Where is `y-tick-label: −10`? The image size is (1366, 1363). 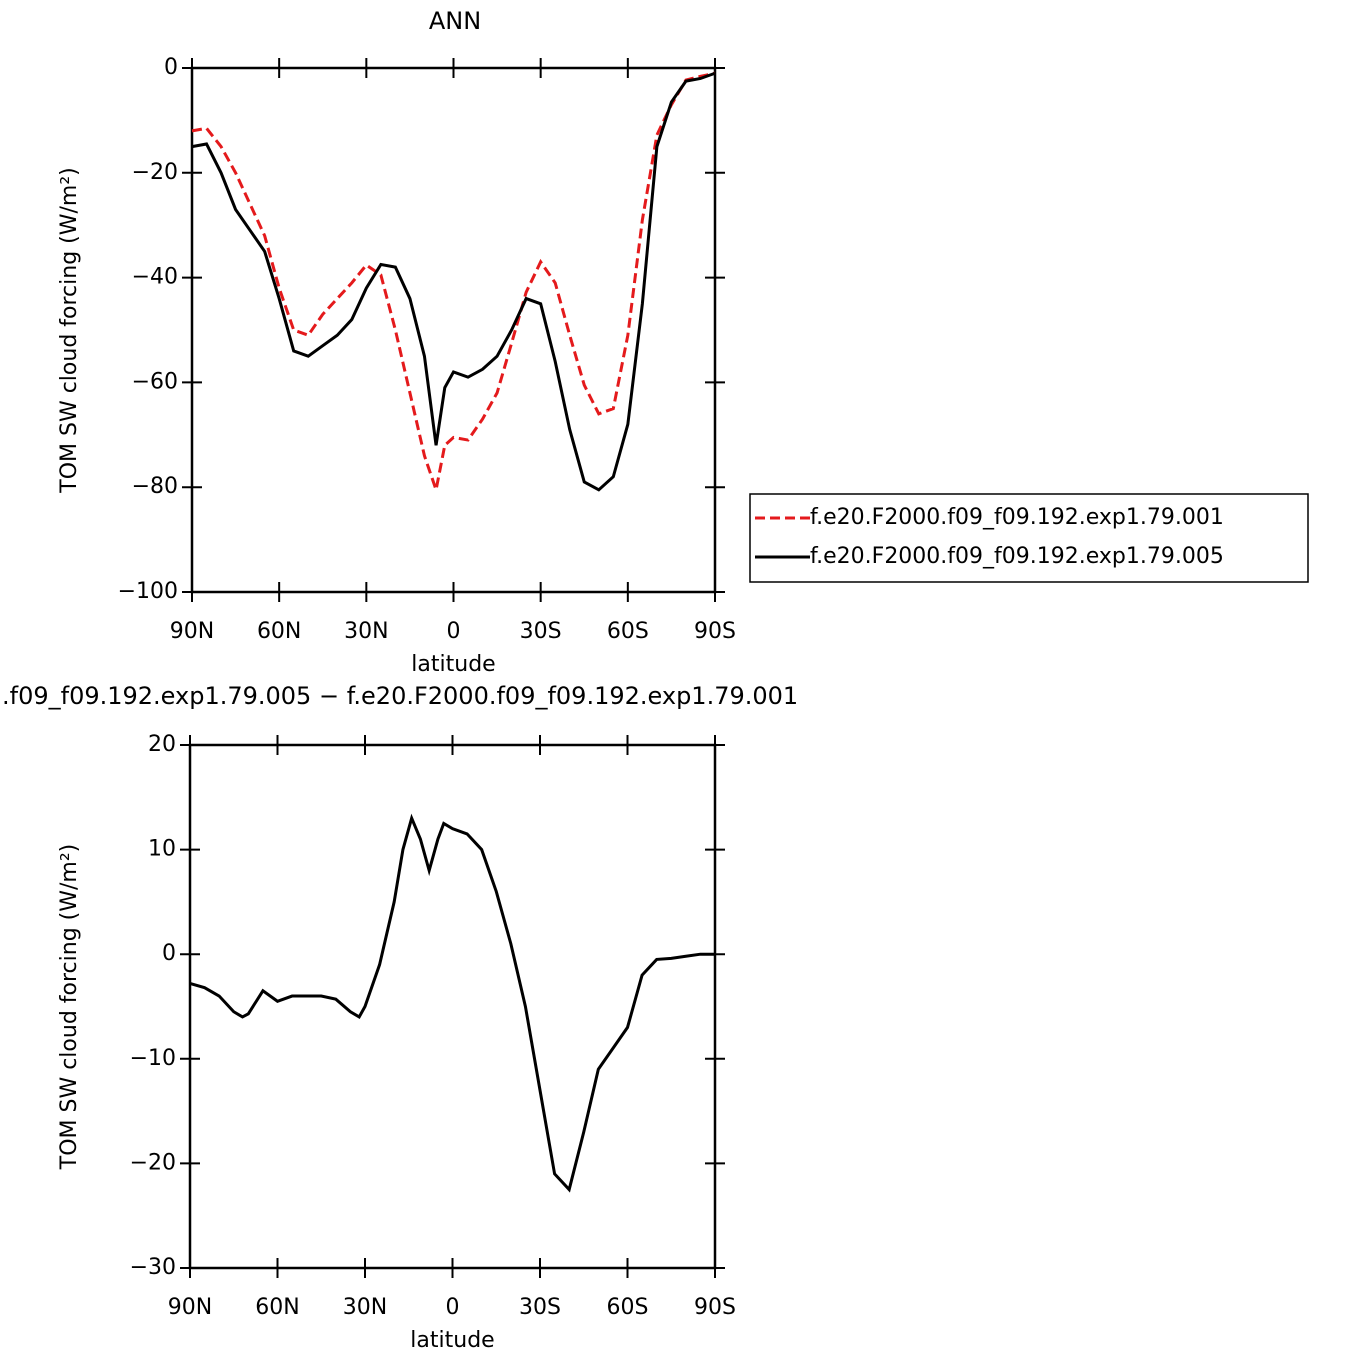 y-tick-label: −10 is located at coordinates (153, 1058).